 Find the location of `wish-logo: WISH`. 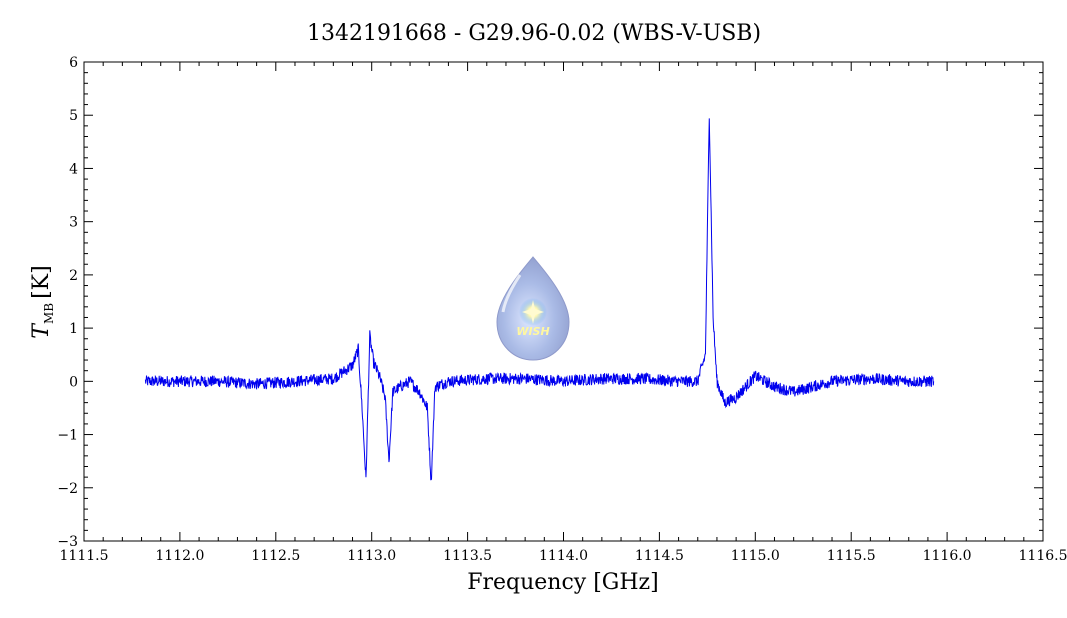

wish-logo: WISH is located at coordinates (533, 308).